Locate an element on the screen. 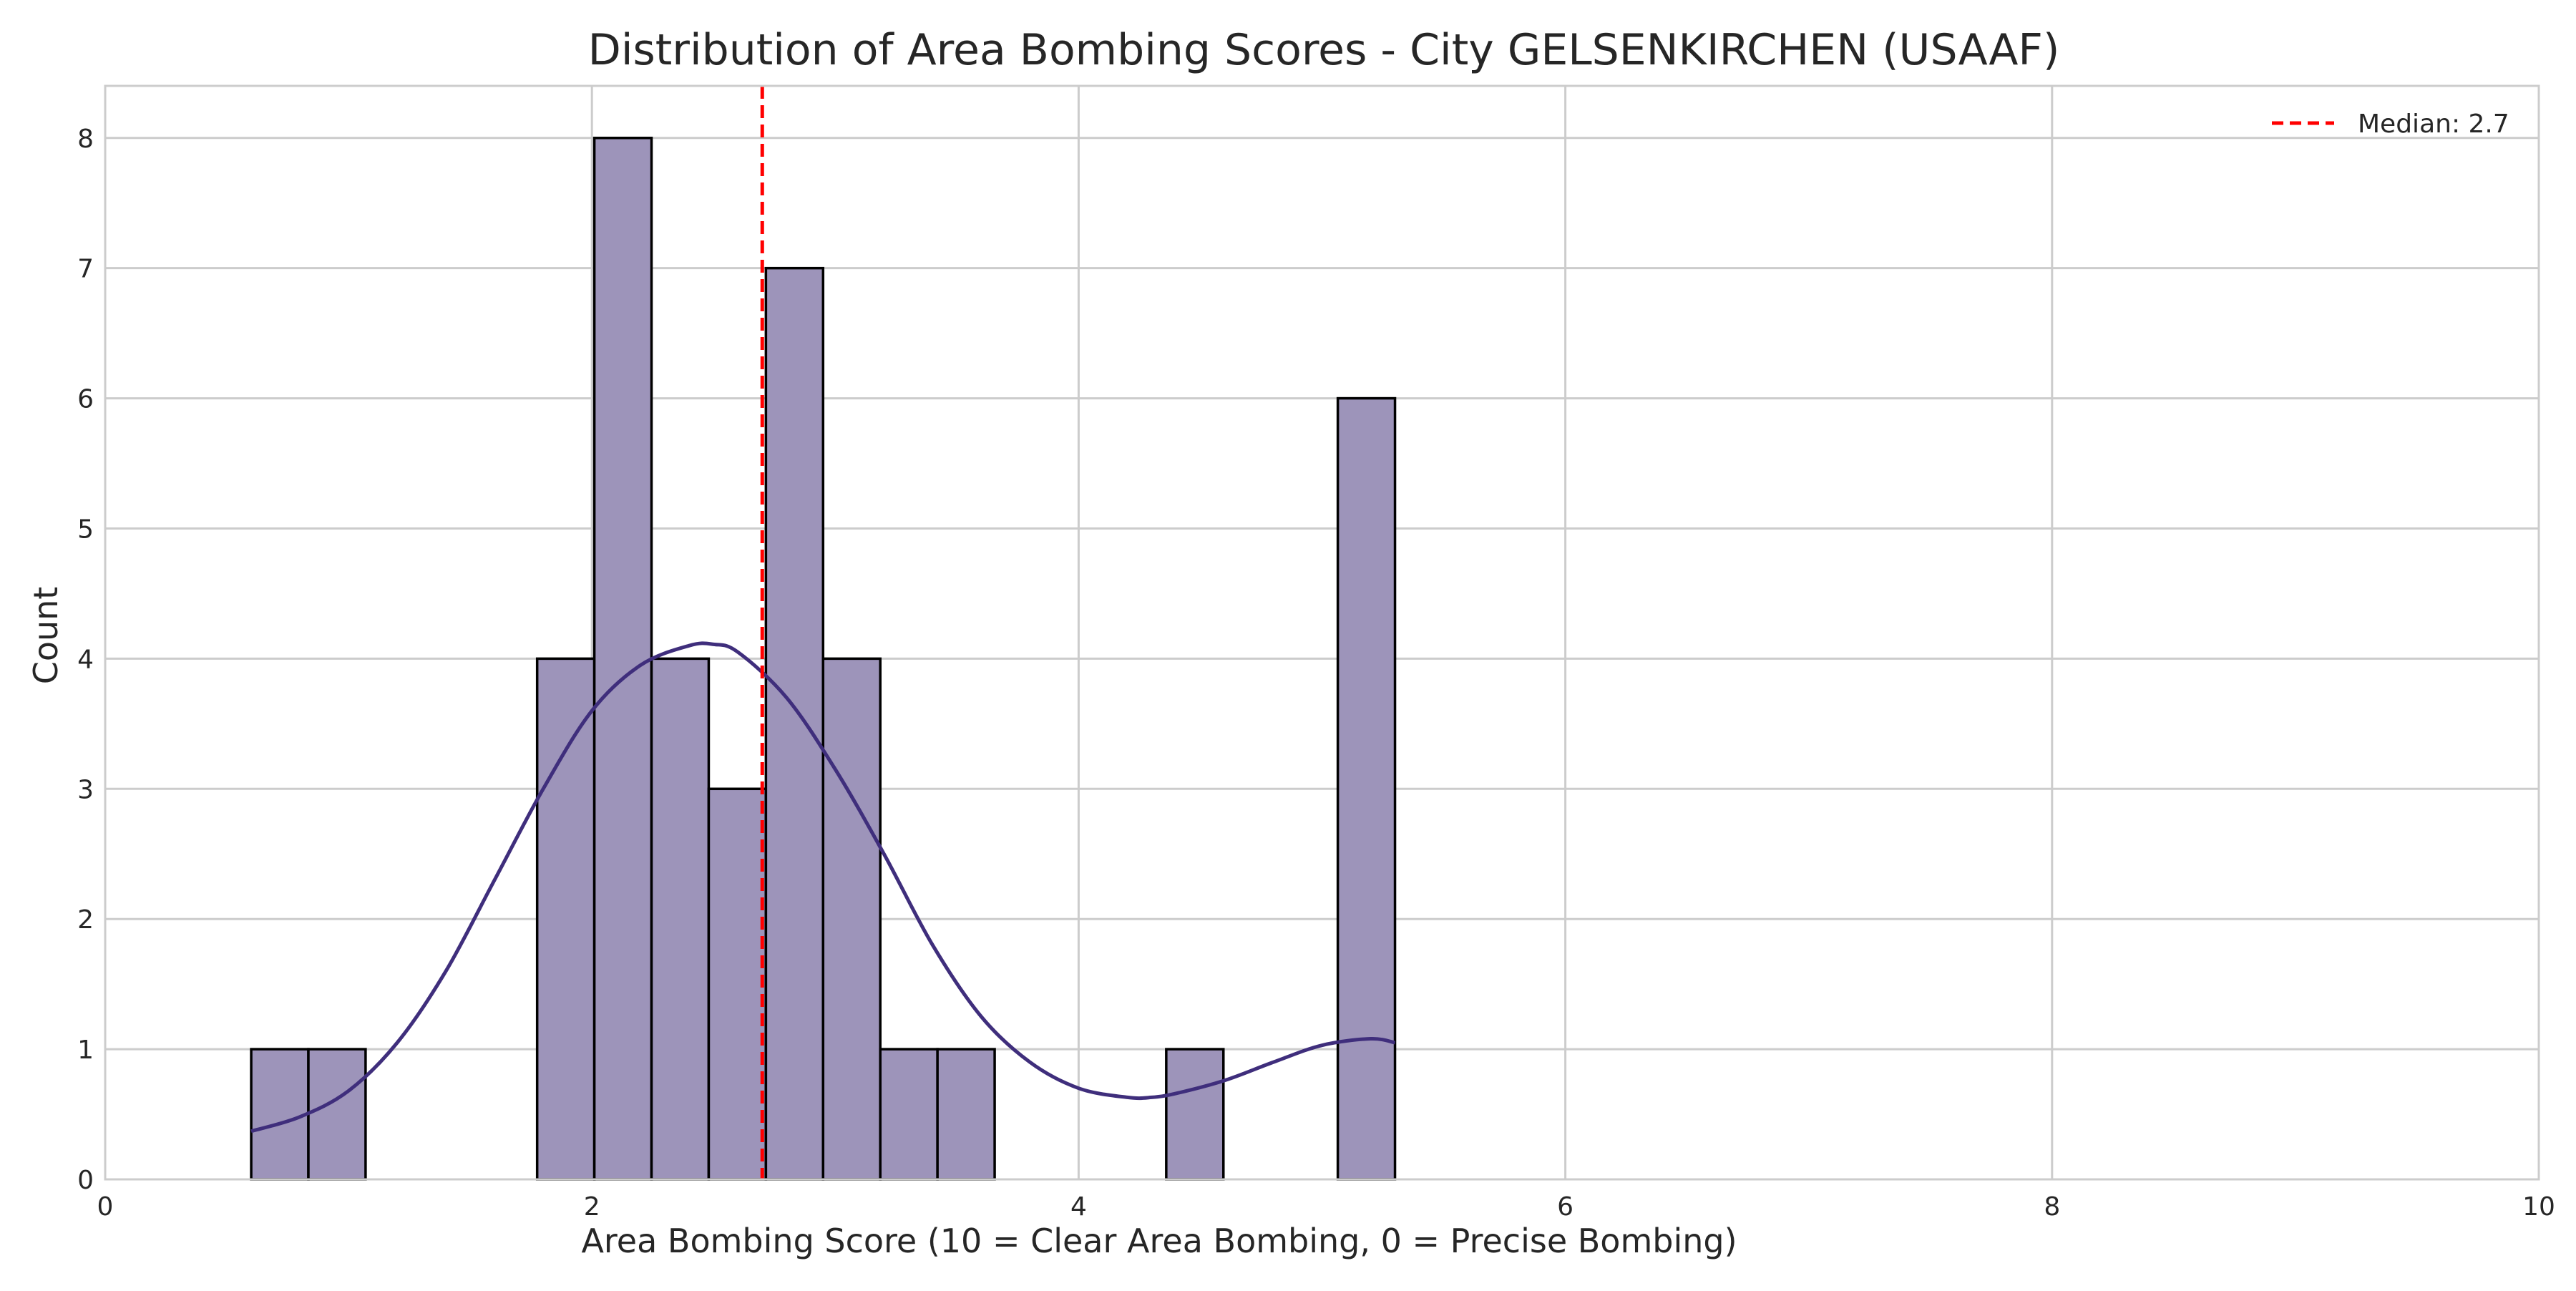 The image size is (2576, 1291). x-tick-label: 2 is located at coordinates (592, 1207).